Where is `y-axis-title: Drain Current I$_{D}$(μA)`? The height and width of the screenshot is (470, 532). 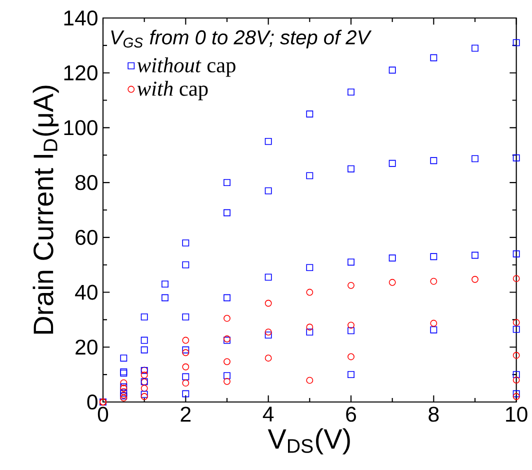 y-axis-title: Drain Current I$_{D}$(μA) is located at coordinates (45, 210).